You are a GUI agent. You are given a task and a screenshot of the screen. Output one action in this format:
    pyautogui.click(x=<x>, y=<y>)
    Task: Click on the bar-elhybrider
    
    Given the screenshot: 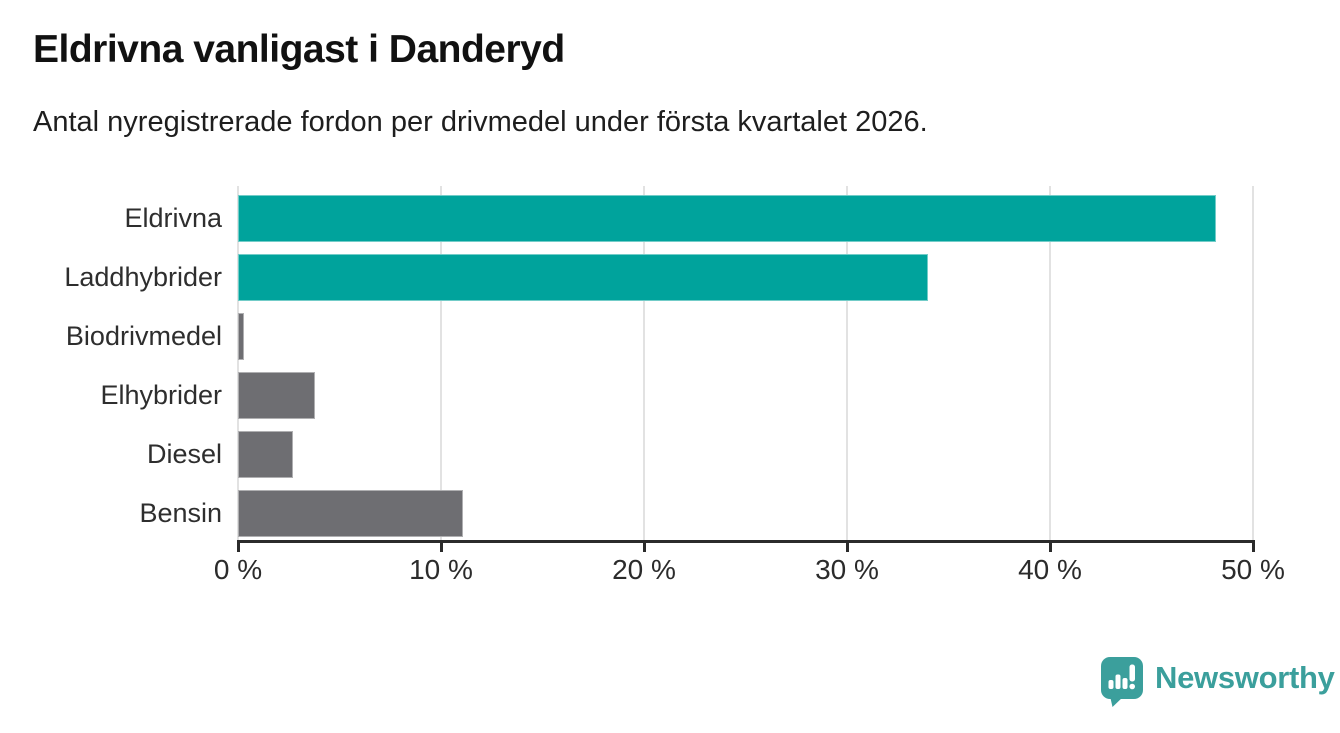 What is the action you would take?
    pyautogui.click(x=277, y=396)
    